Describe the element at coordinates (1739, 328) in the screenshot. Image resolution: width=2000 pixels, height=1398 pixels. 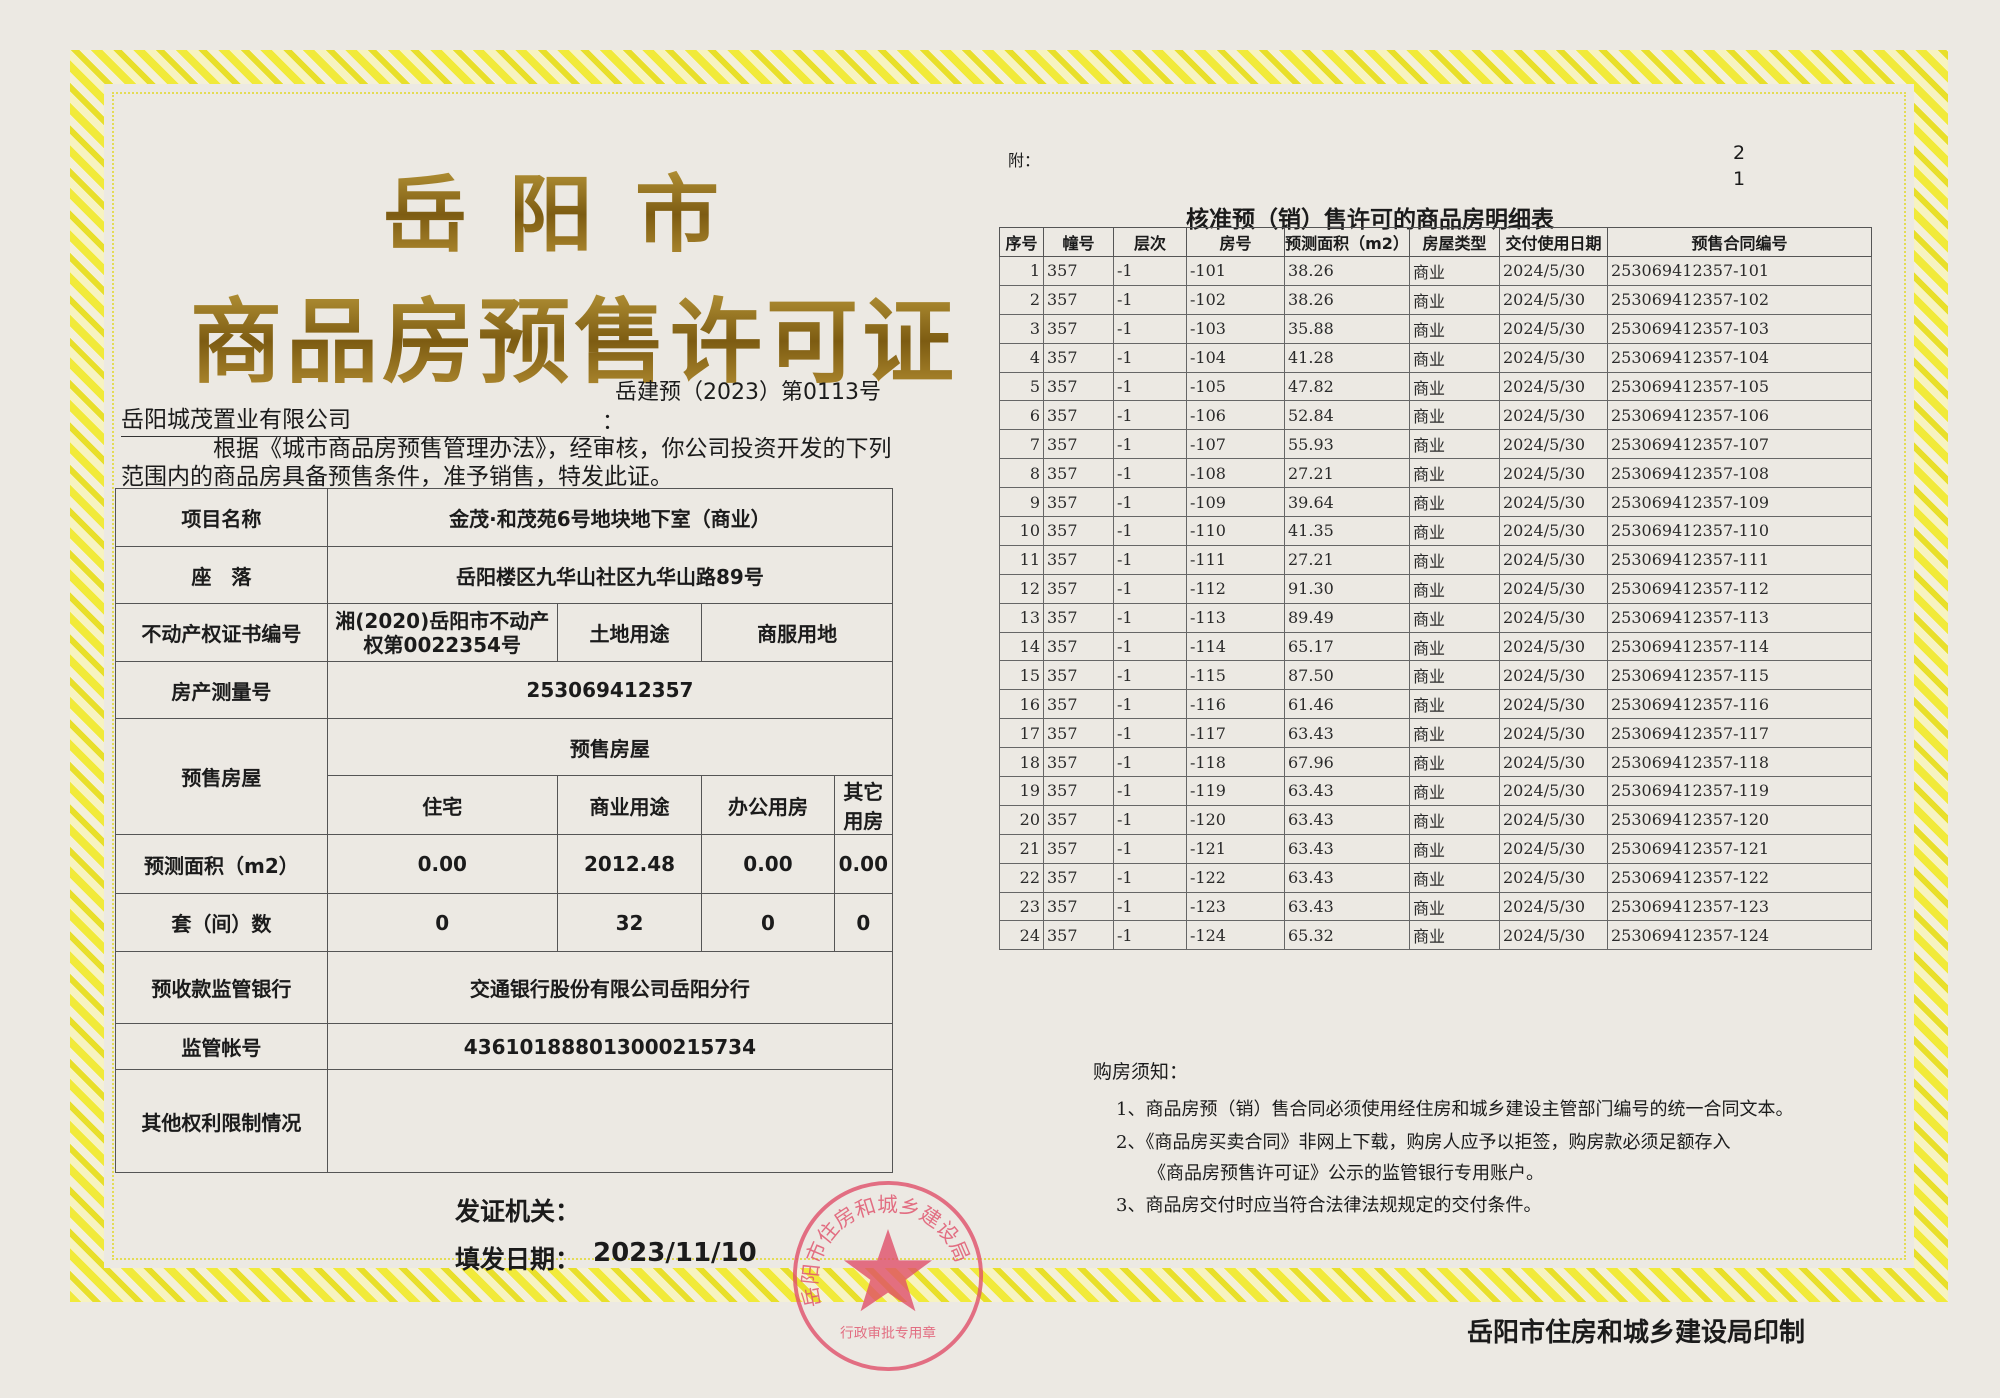
I see `cell-contract-no: 253069412357-103` at that location.